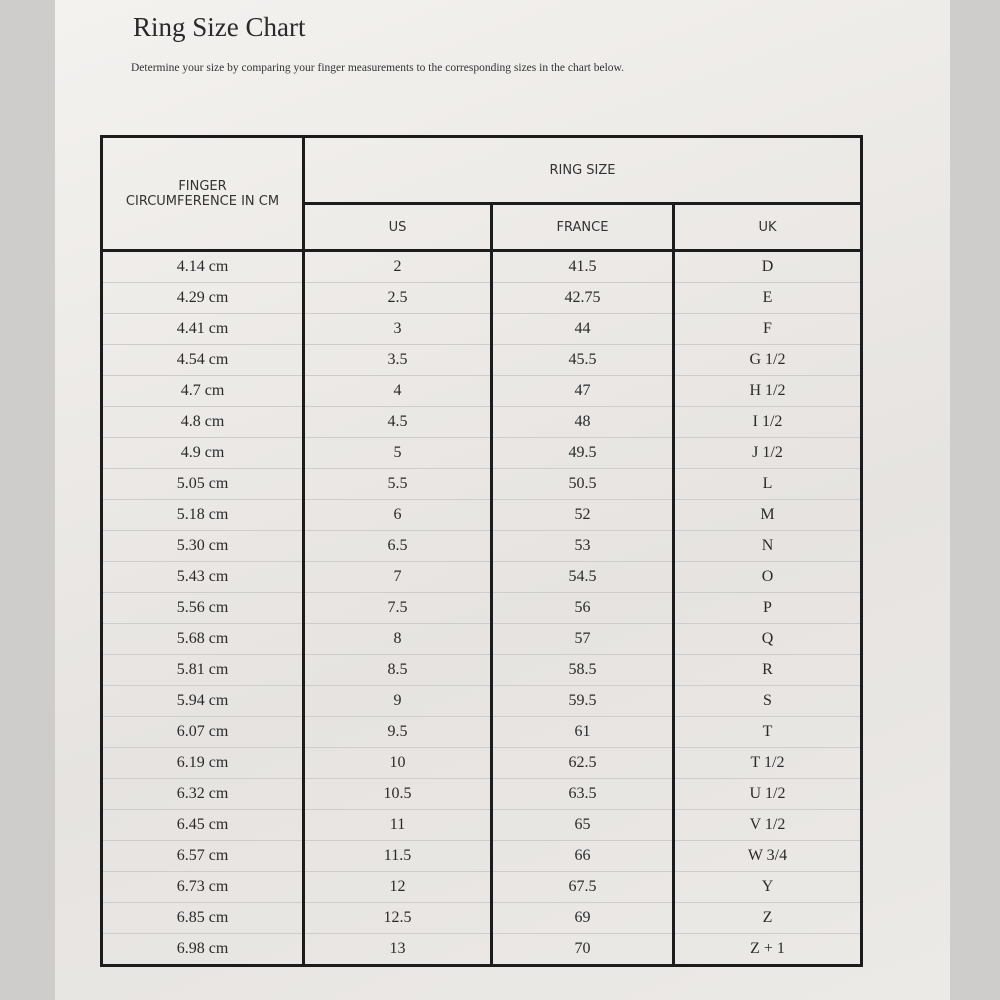 The height and width of the screenshot is (1000, 1000). I want to click on table-row: 5.30 cm 6.5 53 N, so click(481, 546).